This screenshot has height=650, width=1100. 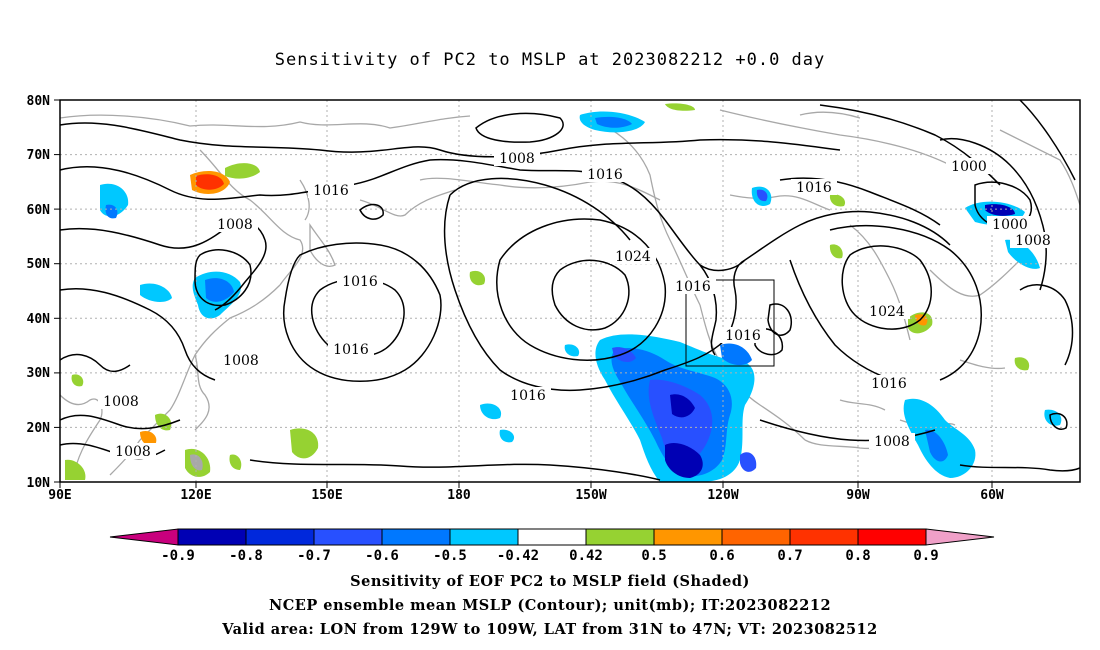 What do you see at coordinates (730, 323) in the screenshot?
I see `valid-area-box` at bounding box center [730, 323].